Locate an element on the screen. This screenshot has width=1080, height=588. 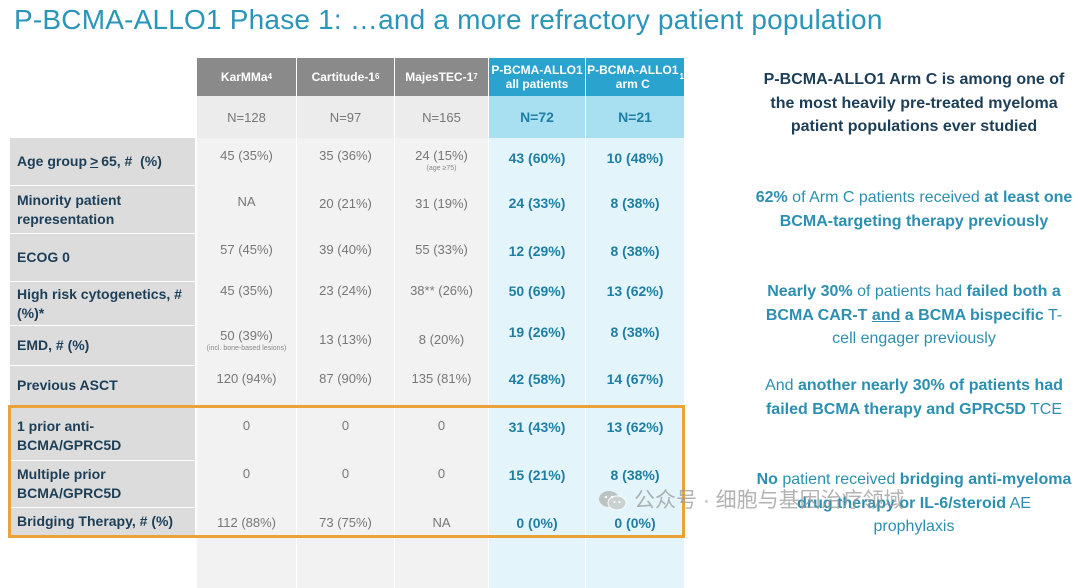
col-bg-allo1-armc is located at coordinates (635, 363).